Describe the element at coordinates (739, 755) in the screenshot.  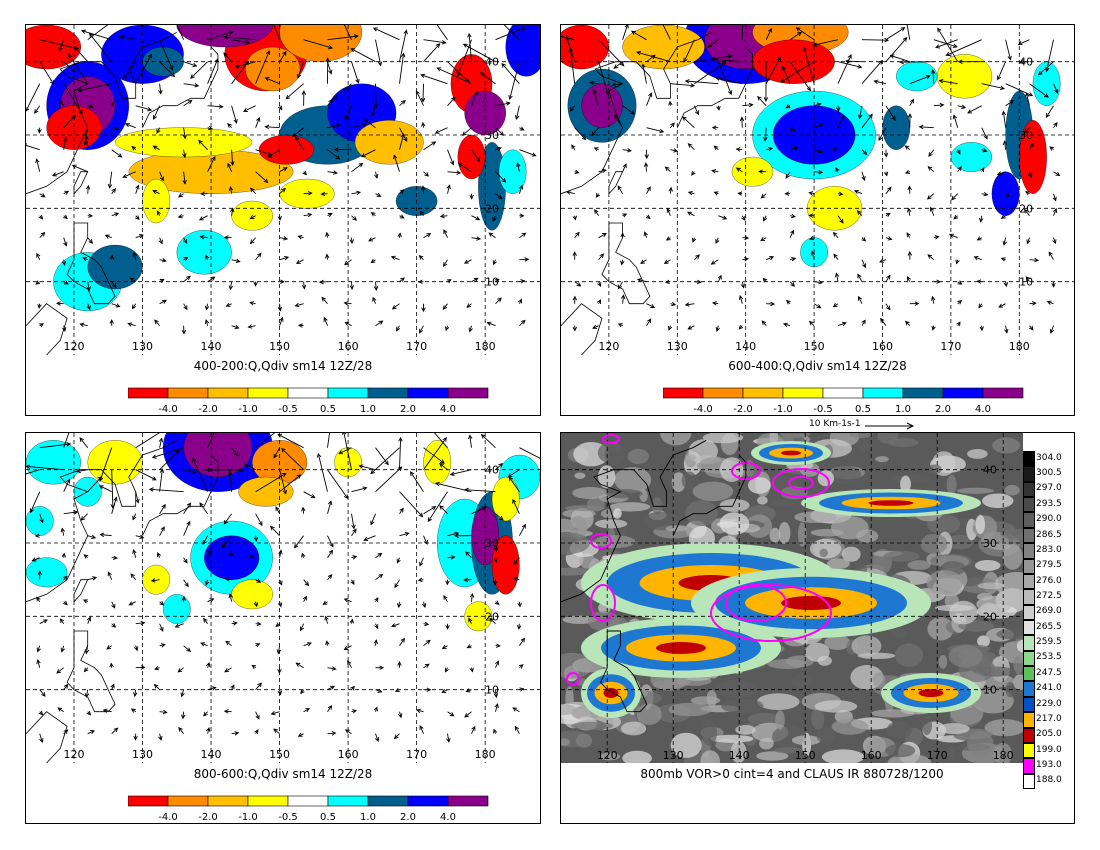
I see `lon-label: 140` at that location.